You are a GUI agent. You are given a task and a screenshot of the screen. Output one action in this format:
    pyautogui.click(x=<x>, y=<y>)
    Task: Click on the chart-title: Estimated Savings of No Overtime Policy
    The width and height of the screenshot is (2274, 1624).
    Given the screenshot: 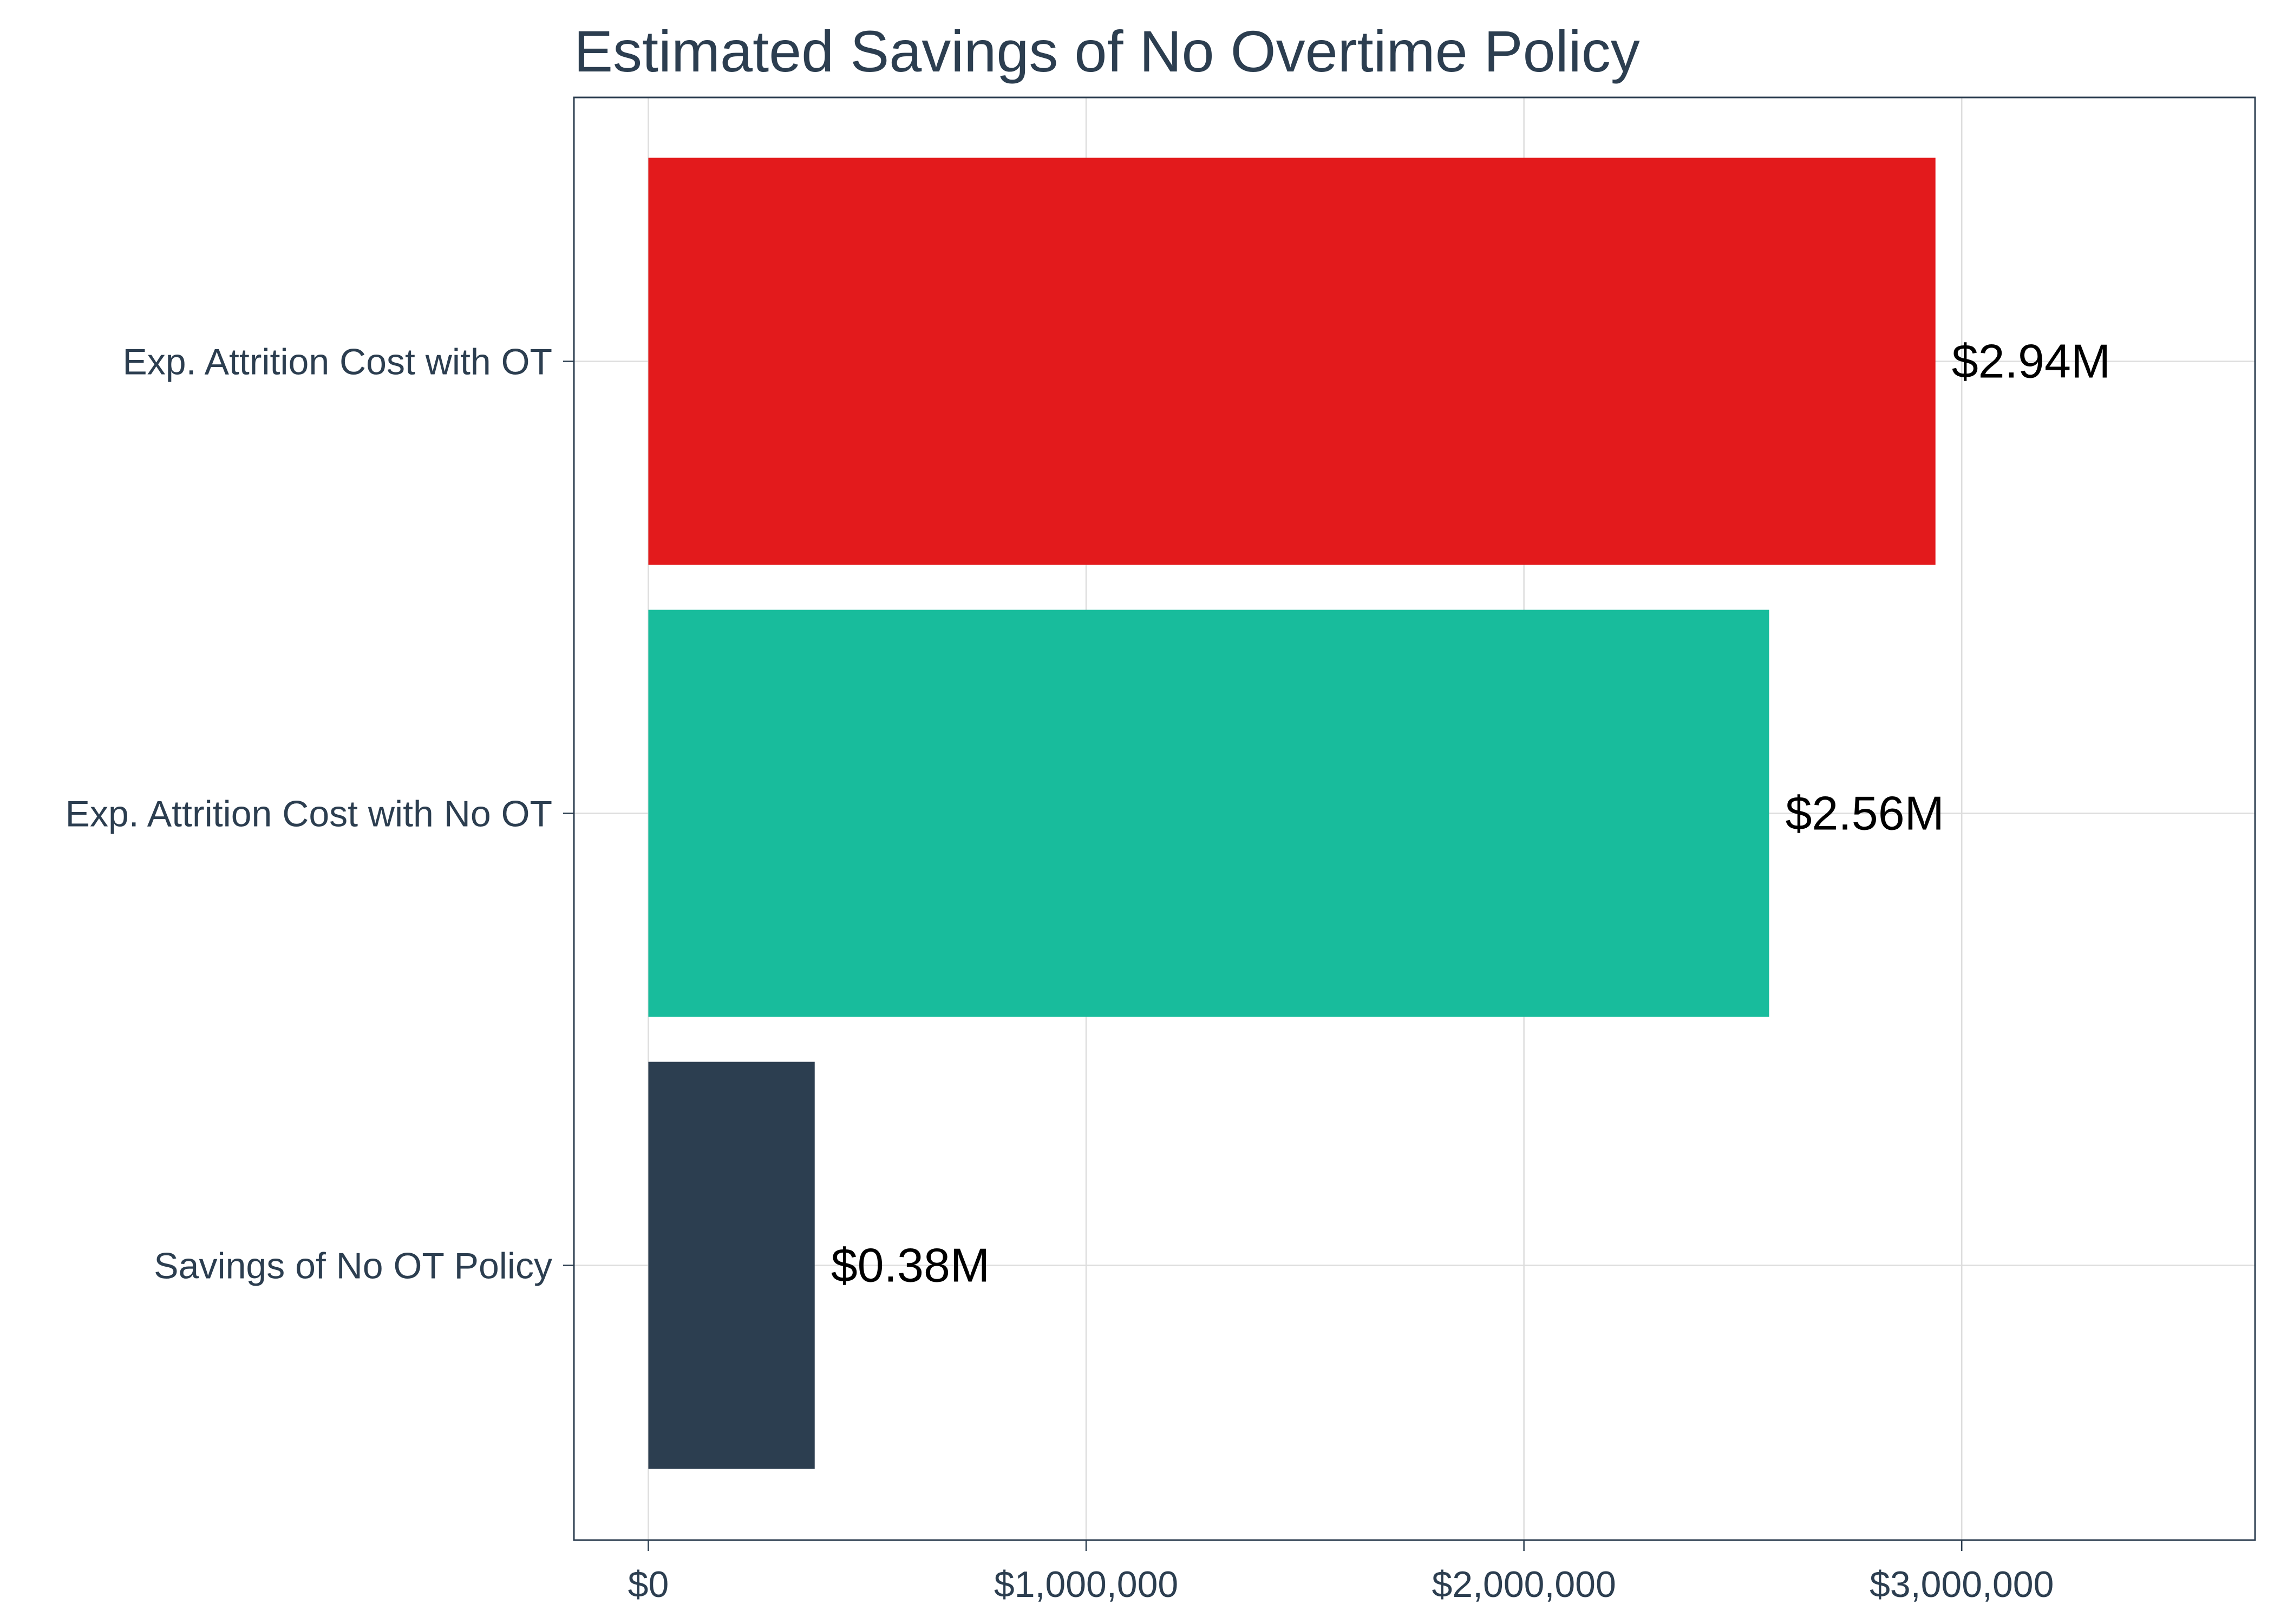 What is the action you would take?
    pyautogui.click(x=1107, y=51)
    